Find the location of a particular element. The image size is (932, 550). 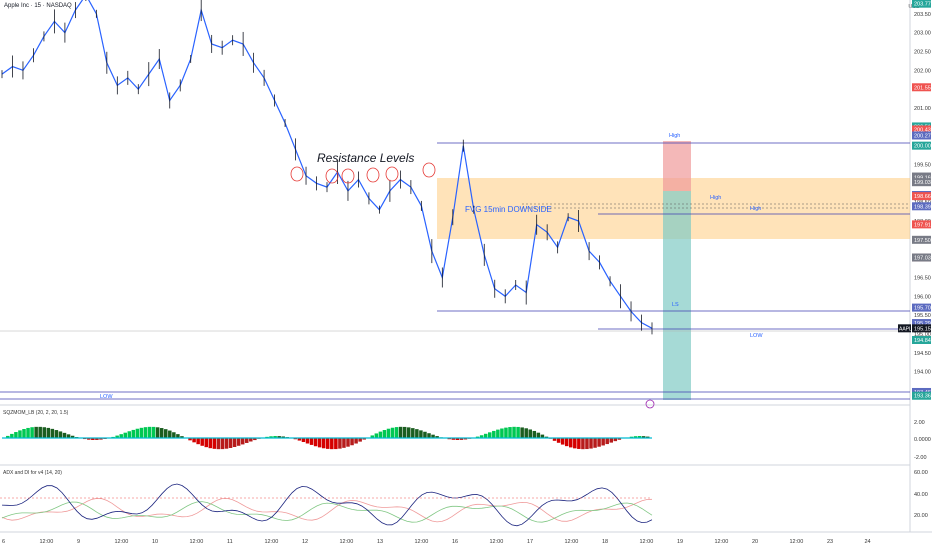

adx-title: ADX and DI for v4 (14, 20) is located at coordinates (32, 473).